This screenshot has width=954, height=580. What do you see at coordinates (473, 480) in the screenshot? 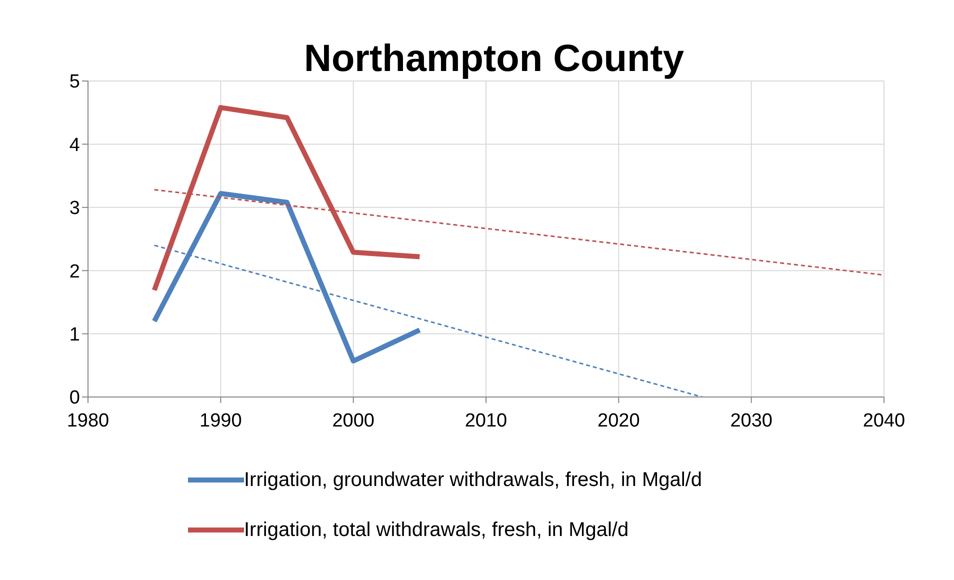
I see `legend-label: Irrigation, groundwater withdrawals, fresh, in Mgal/d` at bounding box center [473, 480].